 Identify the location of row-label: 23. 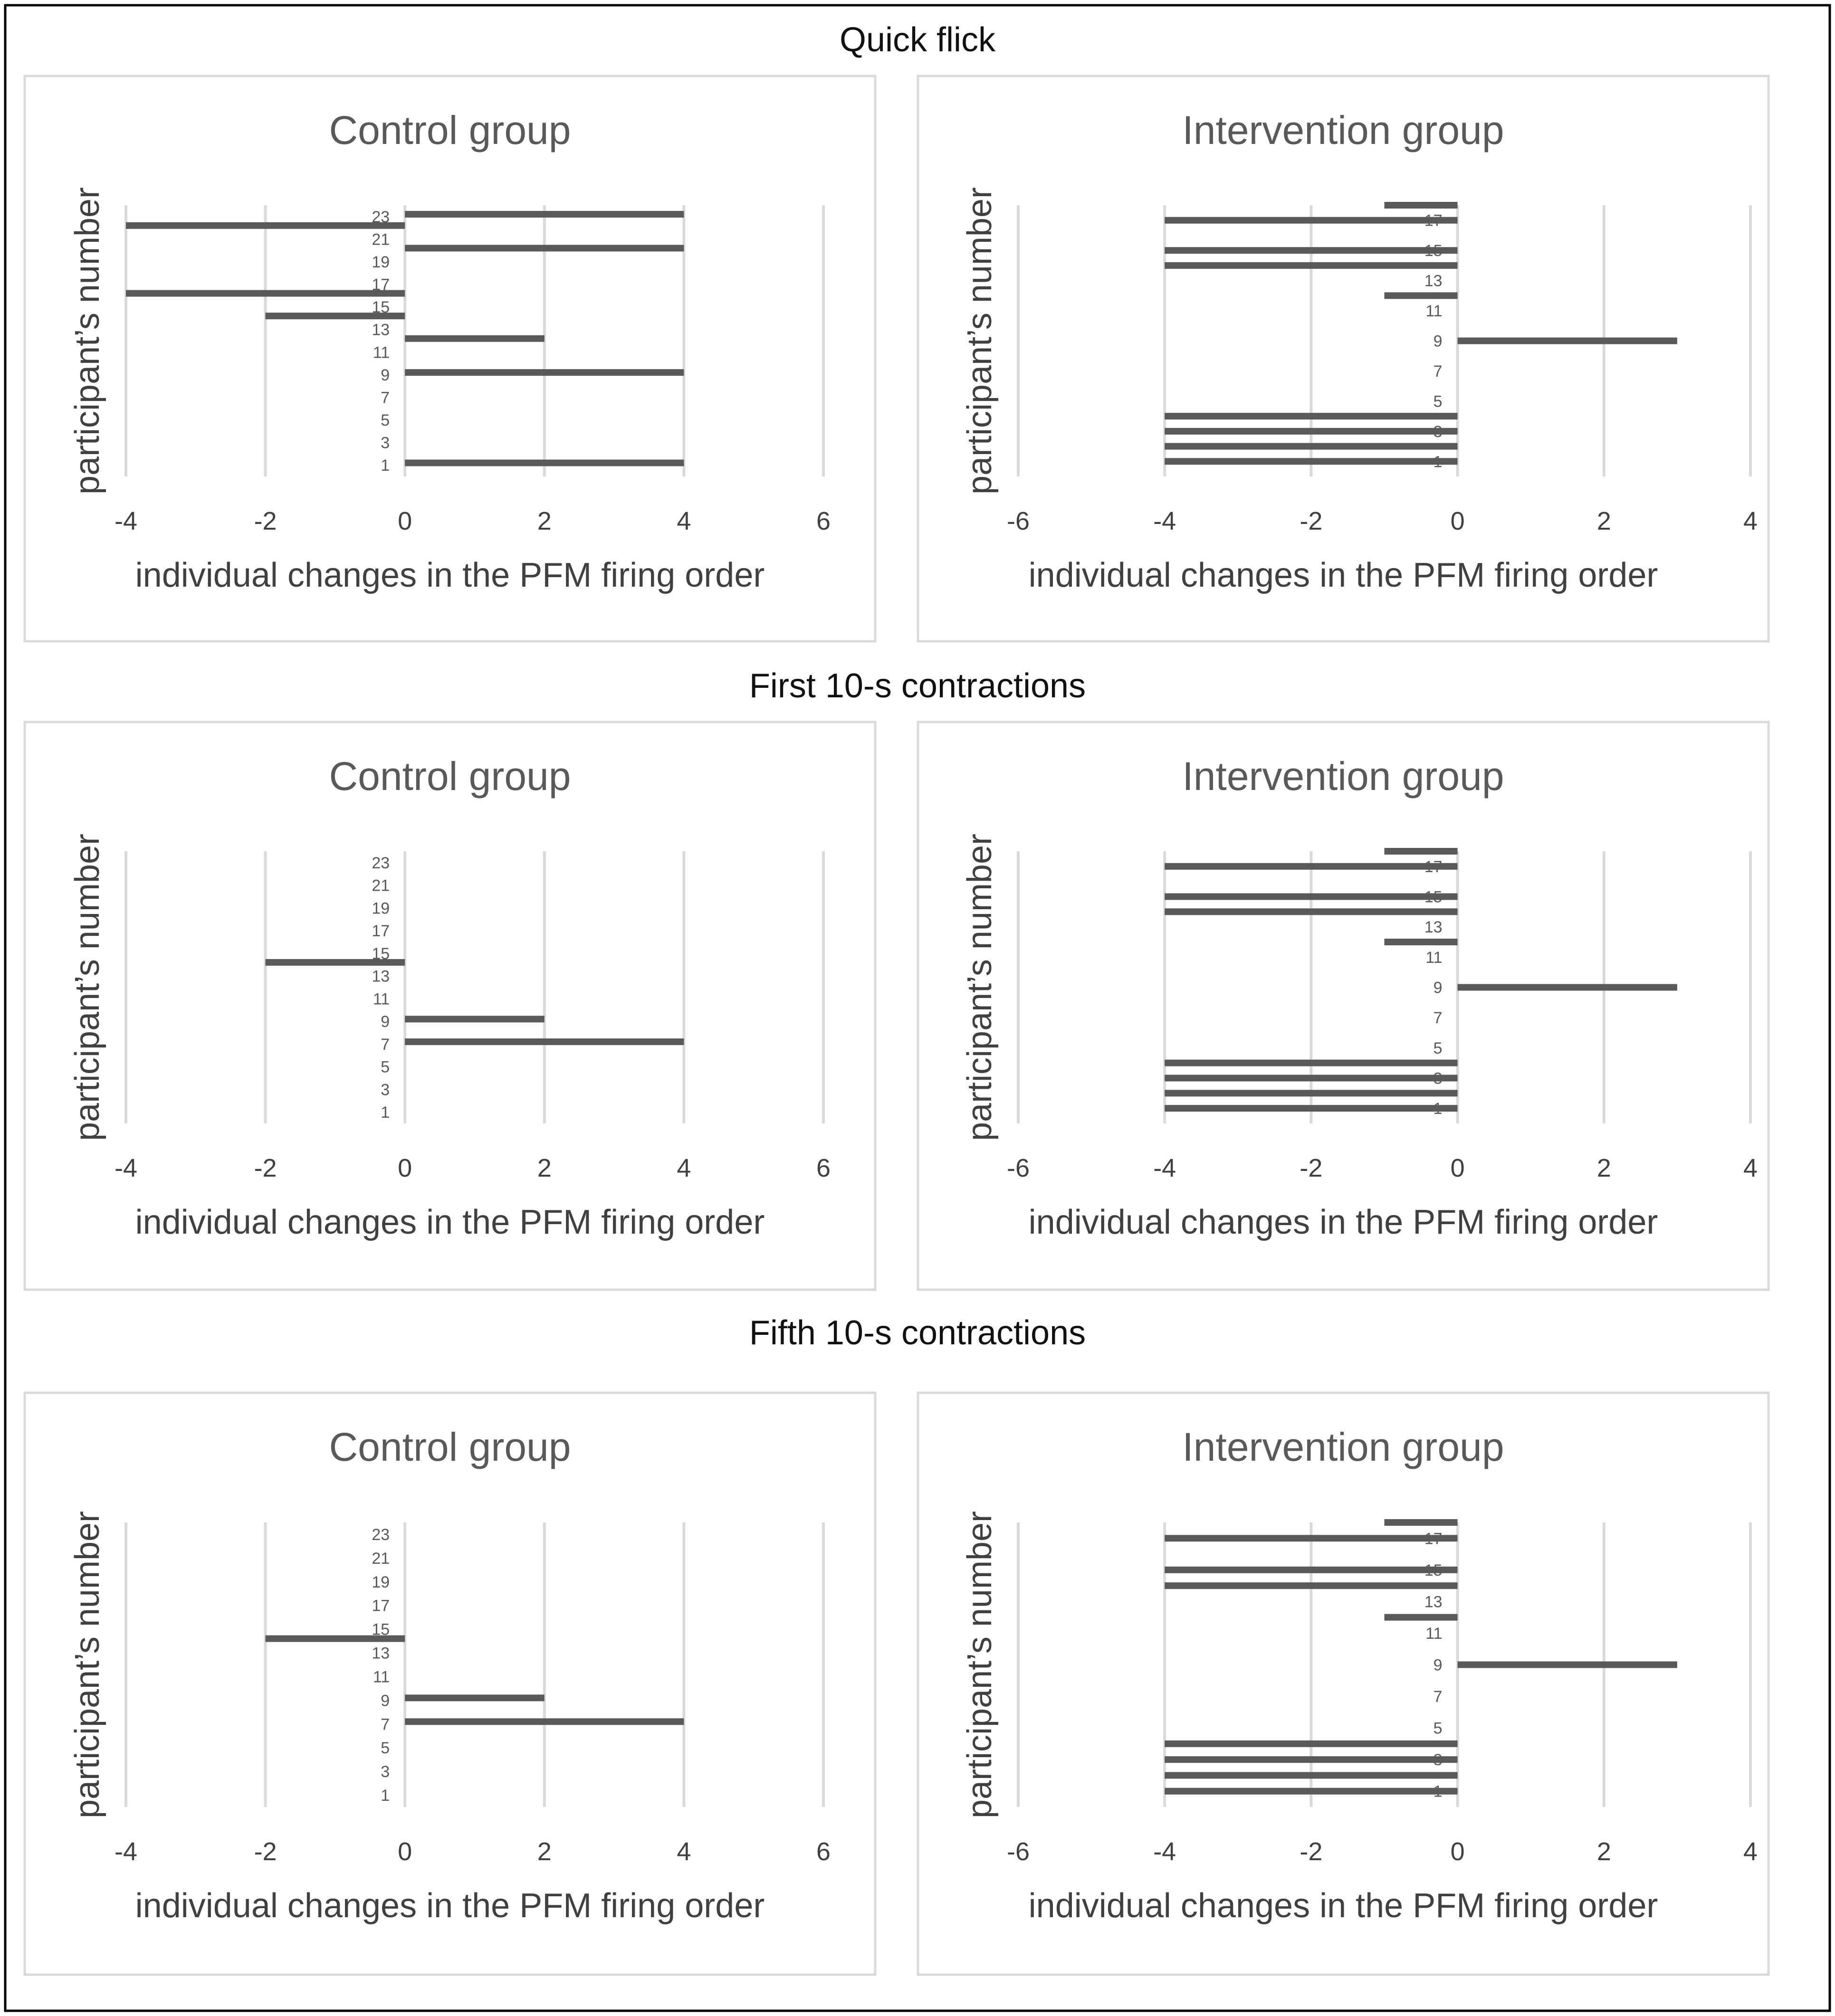
(381, 863).